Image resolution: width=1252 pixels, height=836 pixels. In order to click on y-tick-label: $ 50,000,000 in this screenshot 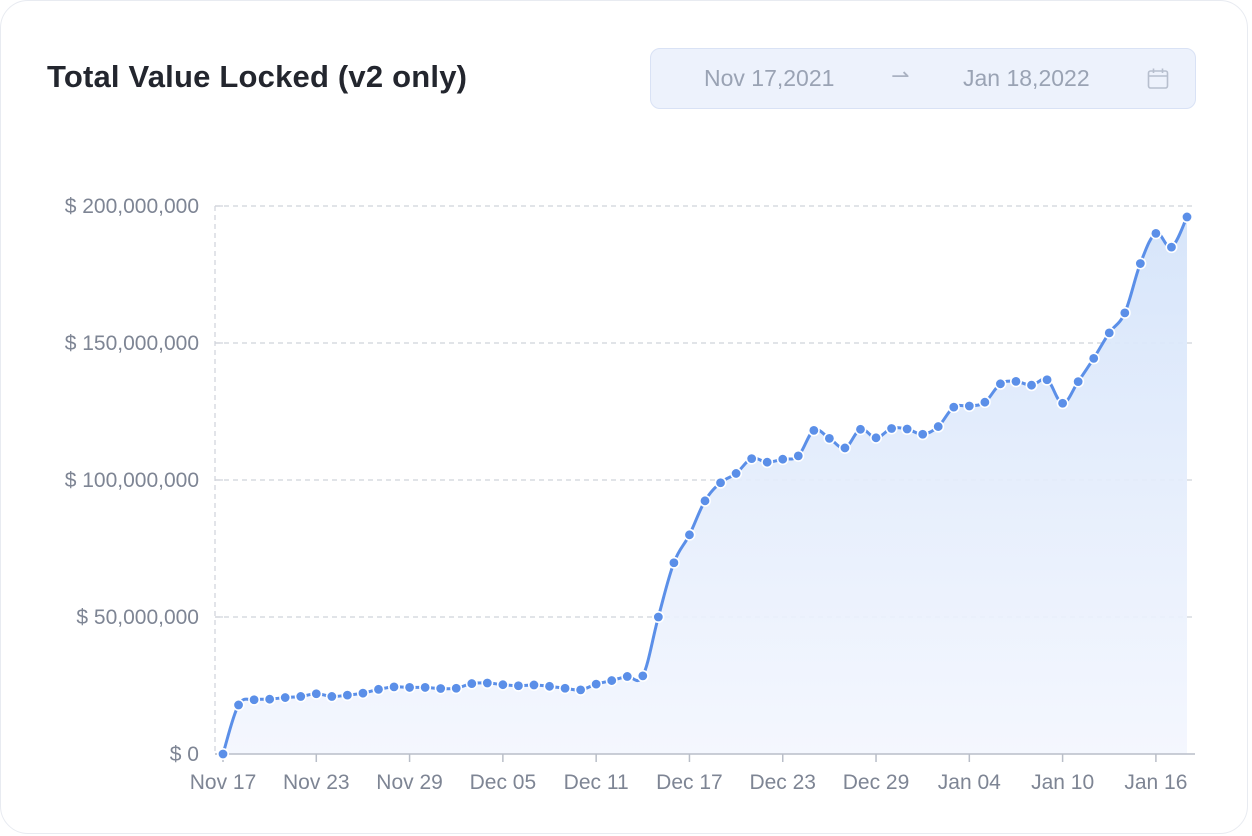, I will do `click(137, 617)`.